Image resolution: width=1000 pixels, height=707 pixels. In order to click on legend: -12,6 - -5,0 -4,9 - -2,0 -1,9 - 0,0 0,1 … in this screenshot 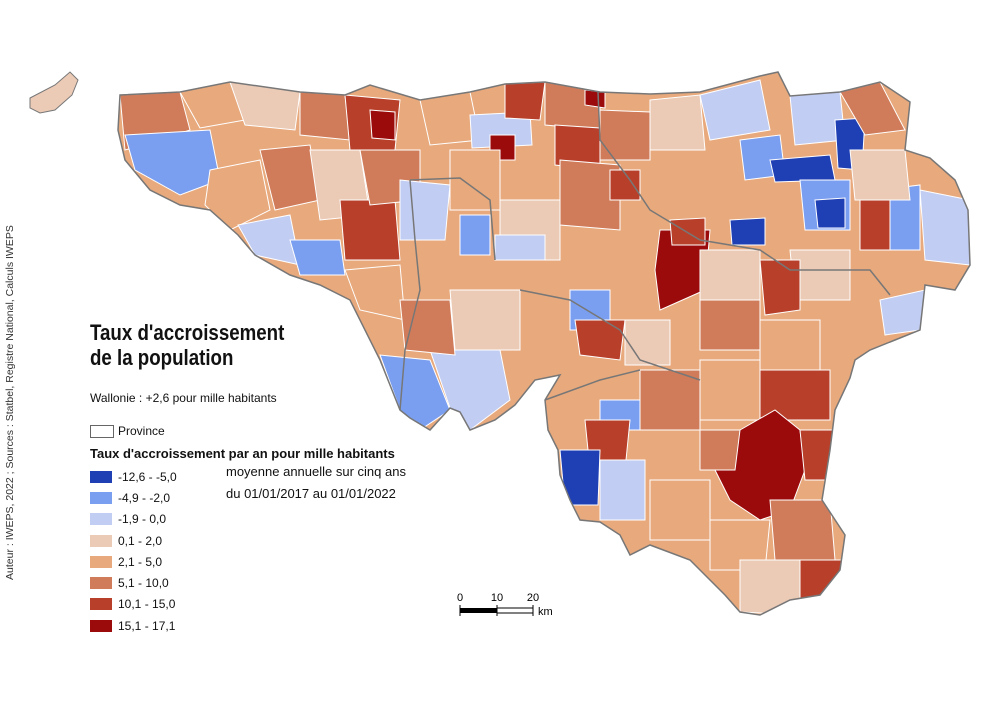, I will do `click(133, 551)`.